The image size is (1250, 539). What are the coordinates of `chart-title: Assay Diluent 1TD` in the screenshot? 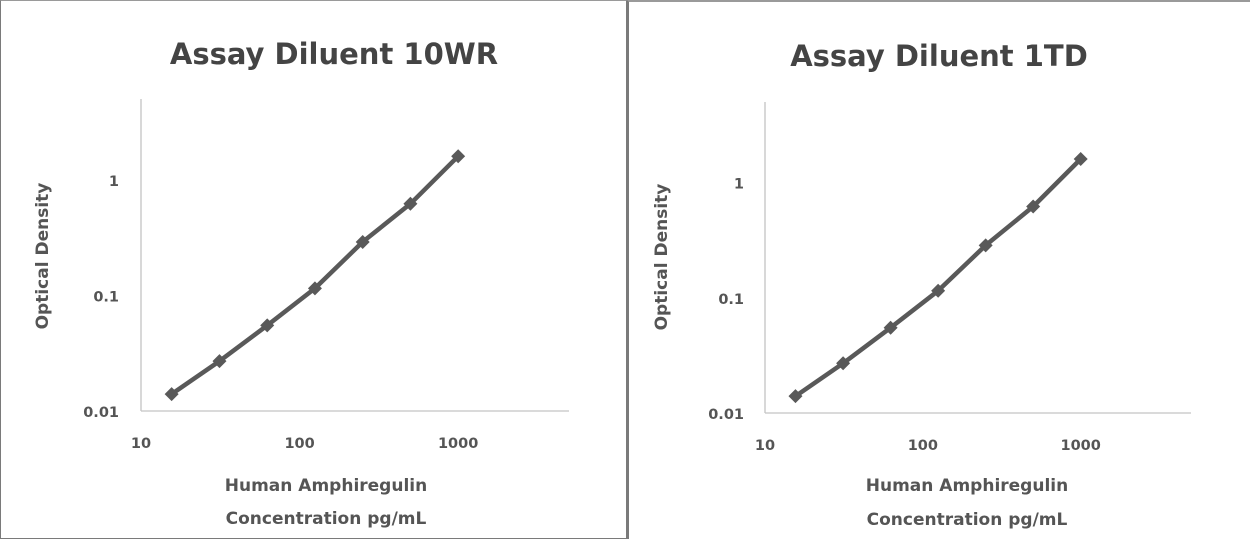 It's located at (939, 56).